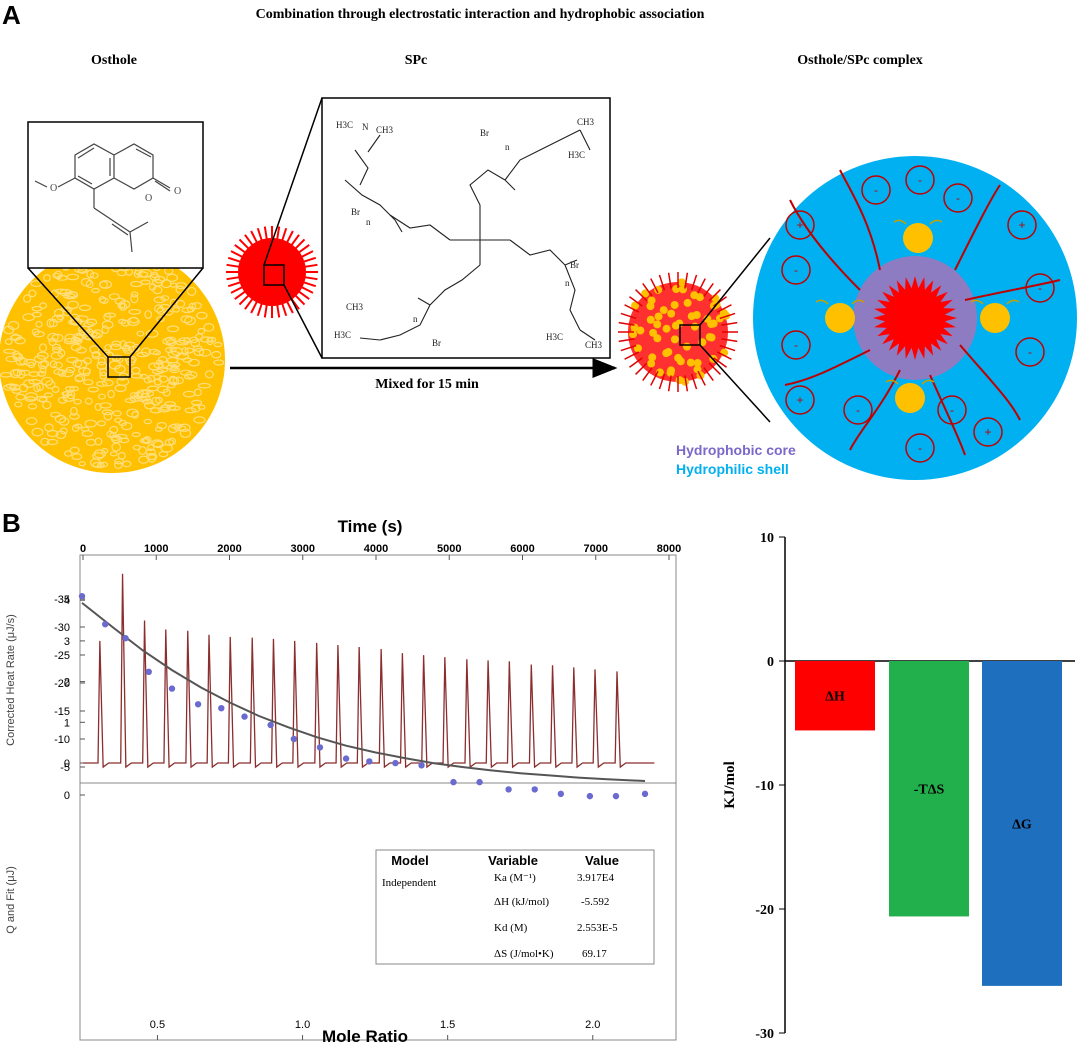 Image resolution: width=1080 pixels, height=1045 pixels. I want to click on osthole-molecule, so click(840, 318).